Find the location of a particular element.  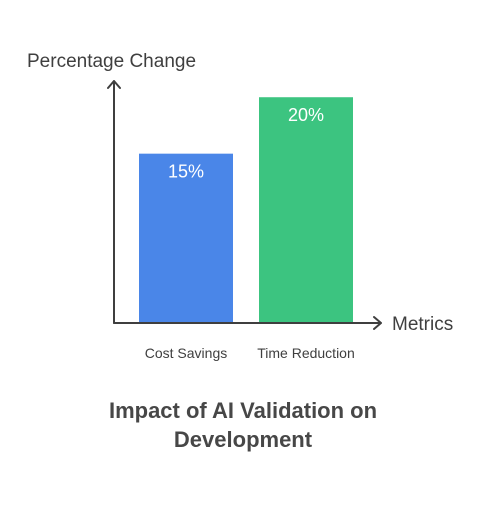

x-axis-title: Metrics is located at coordinates (422, 324).